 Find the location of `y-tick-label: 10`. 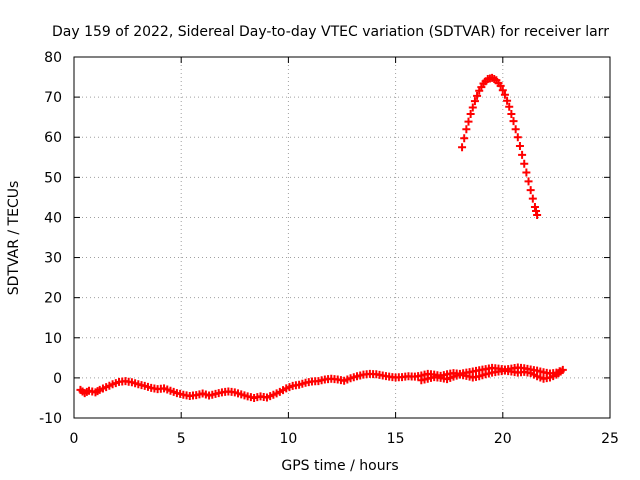

y-tick-label: 10 is located at coordinates (53, 339).